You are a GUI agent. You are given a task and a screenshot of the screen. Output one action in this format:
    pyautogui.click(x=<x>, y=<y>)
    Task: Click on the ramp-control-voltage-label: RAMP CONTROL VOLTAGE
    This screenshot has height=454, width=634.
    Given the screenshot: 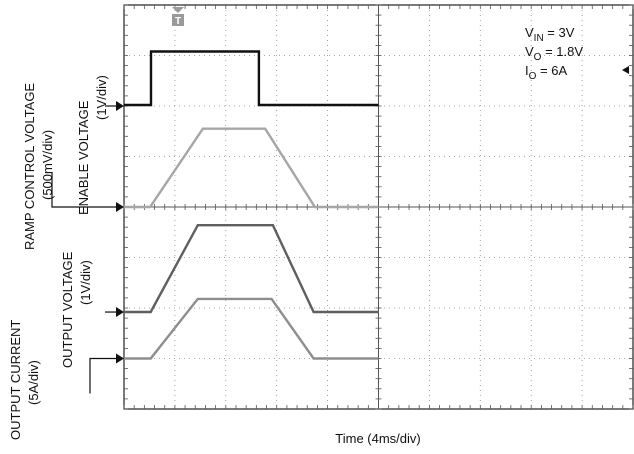 What is the action you would take?
    pyautogui.click(x=29, y=166)
    